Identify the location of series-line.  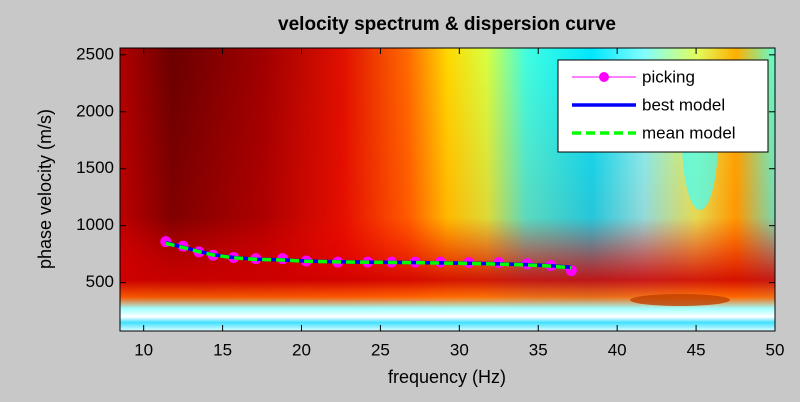
(368, 255).